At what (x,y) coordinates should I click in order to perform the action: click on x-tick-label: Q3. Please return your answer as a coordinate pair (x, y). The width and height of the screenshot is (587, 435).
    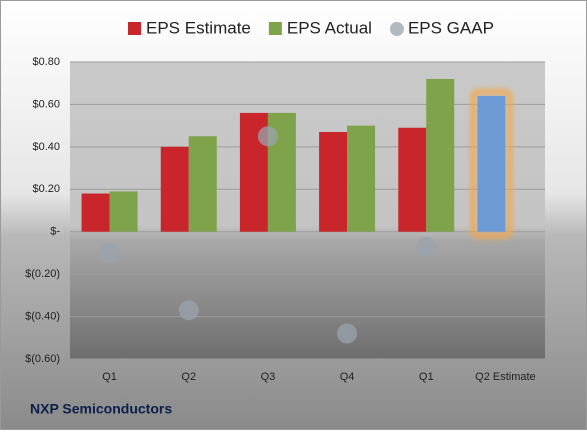
    Looking at the image, I should click on (268, 377).